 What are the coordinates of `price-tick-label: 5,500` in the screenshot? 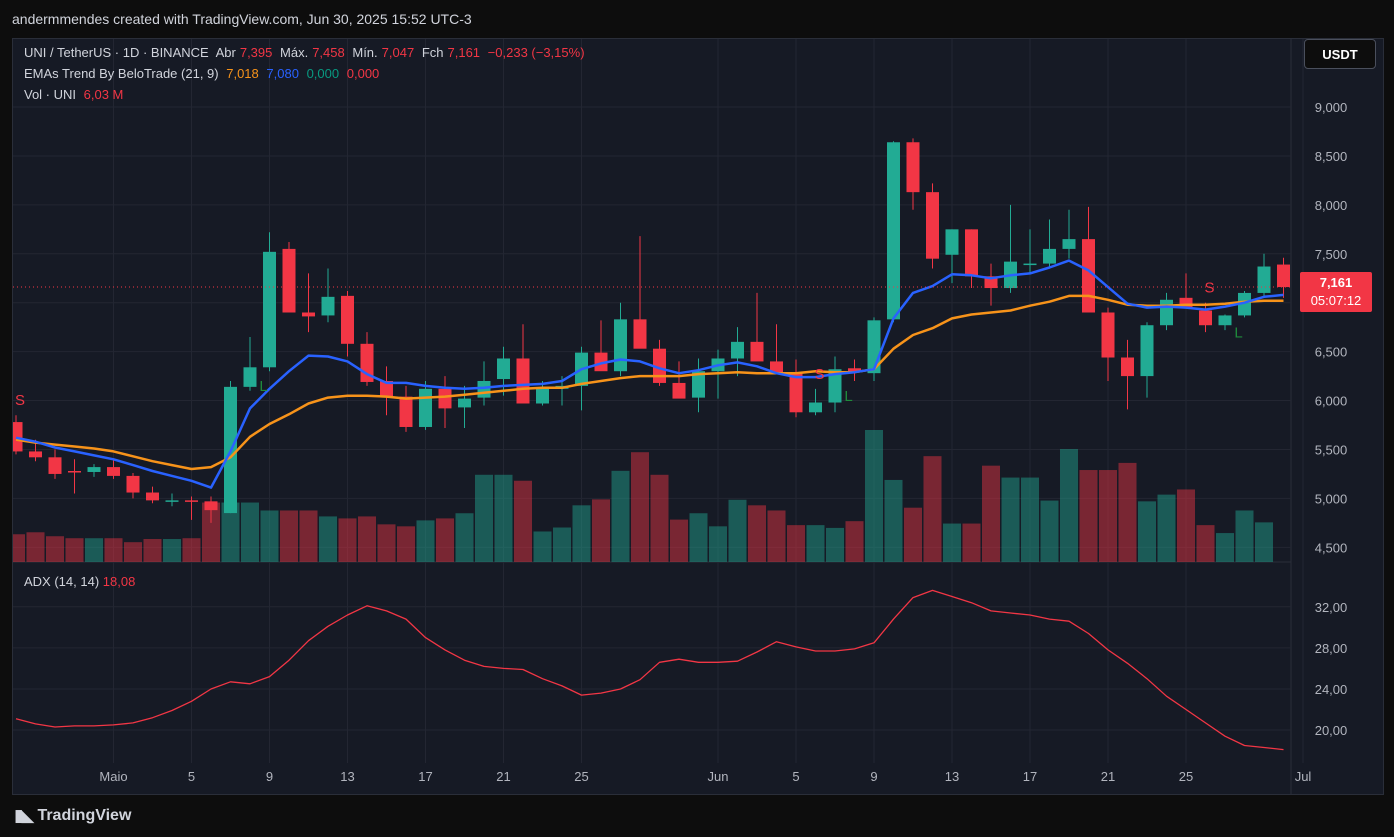 It's located at (1331, 449).